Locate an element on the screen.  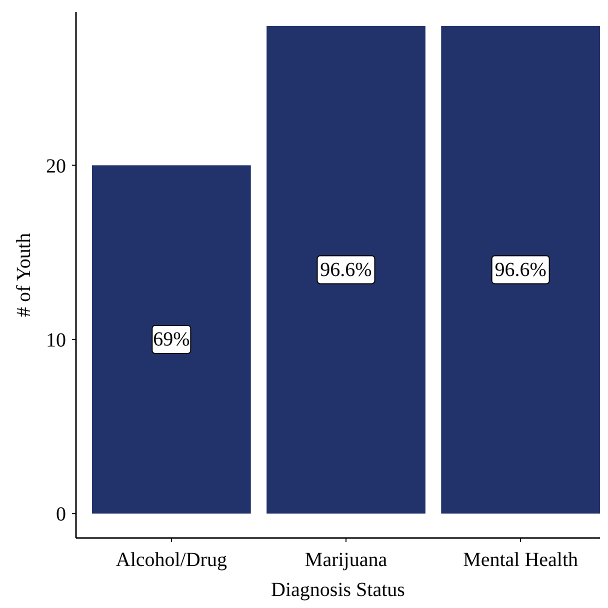
y-tick-label: 0 is located at coordinates (61, 515).